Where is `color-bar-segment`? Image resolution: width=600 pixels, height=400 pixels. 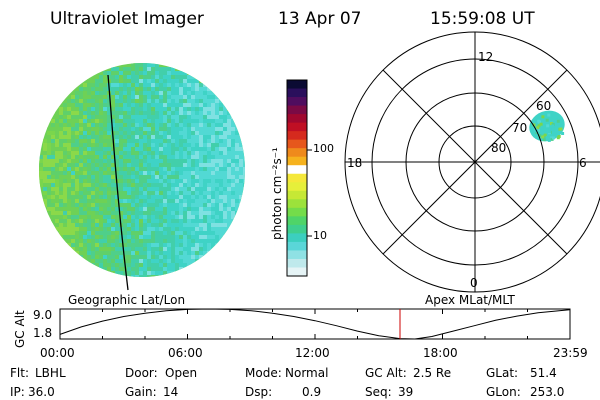 color-bar-segment is located at coordinates (297, 221).